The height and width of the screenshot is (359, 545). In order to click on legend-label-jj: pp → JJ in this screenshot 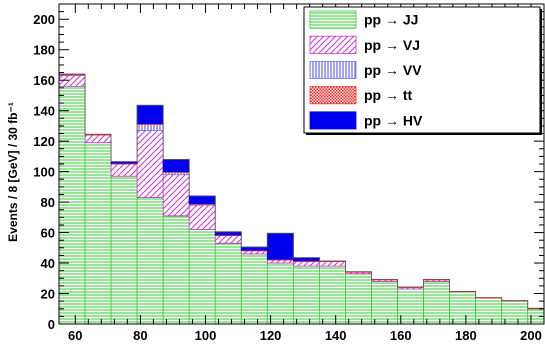, I will do `click(391, 20)`.